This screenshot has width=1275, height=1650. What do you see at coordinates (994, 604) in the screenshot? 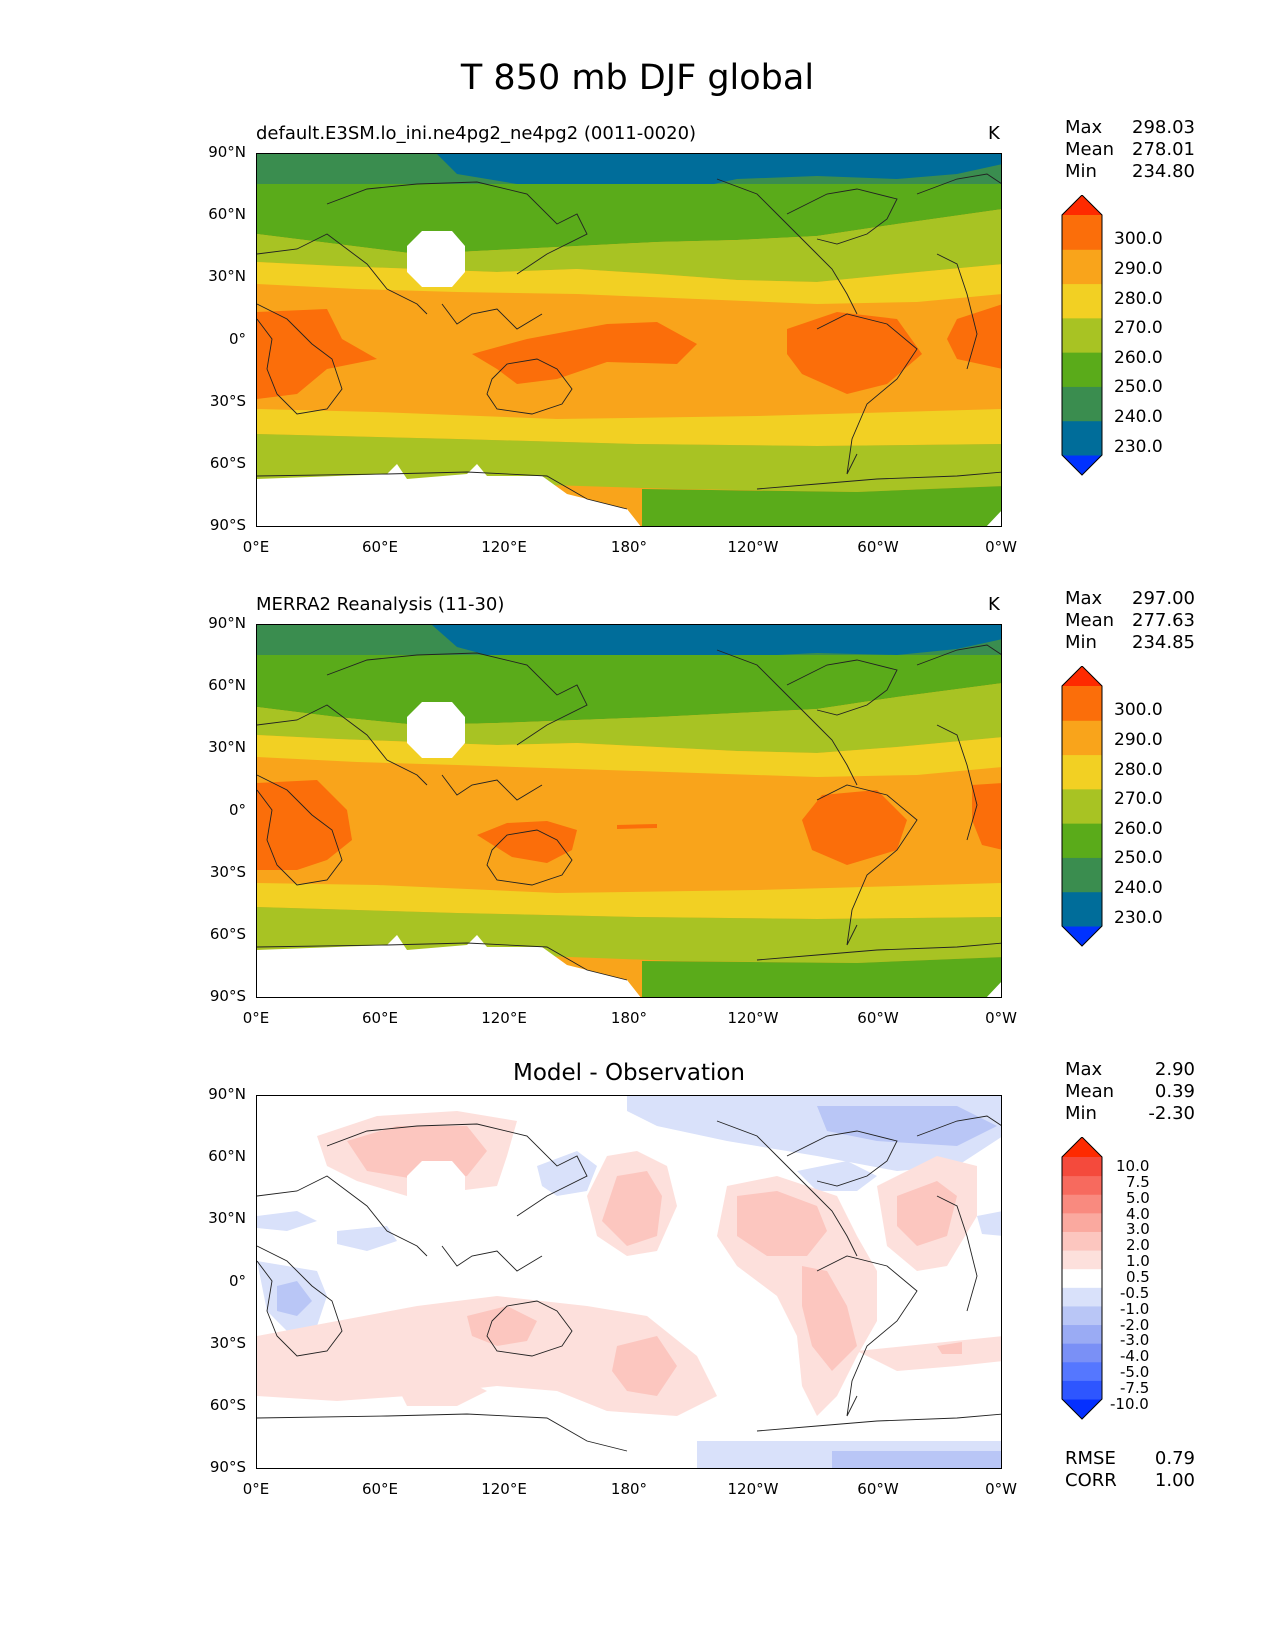
I see `panel2-units: K` at bounding box center [994, 604].